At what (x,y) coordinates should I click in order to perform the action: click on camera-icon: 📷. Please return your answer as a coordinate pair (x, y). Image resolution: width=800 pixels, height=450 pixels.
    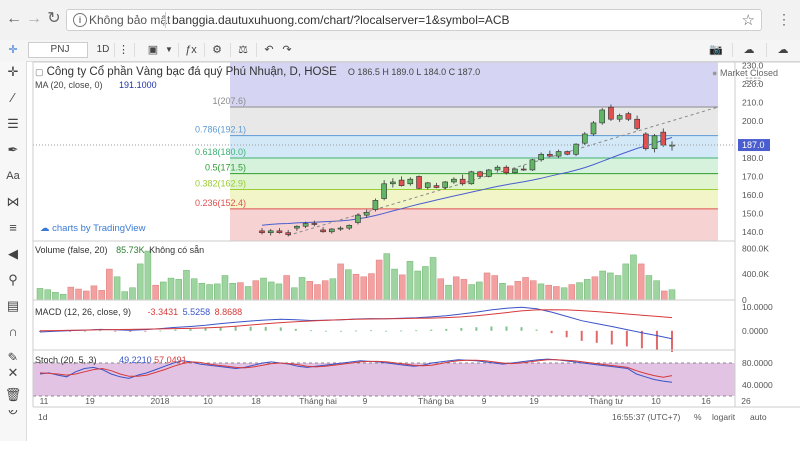
    Looking at the image, I should click on (716, 50).